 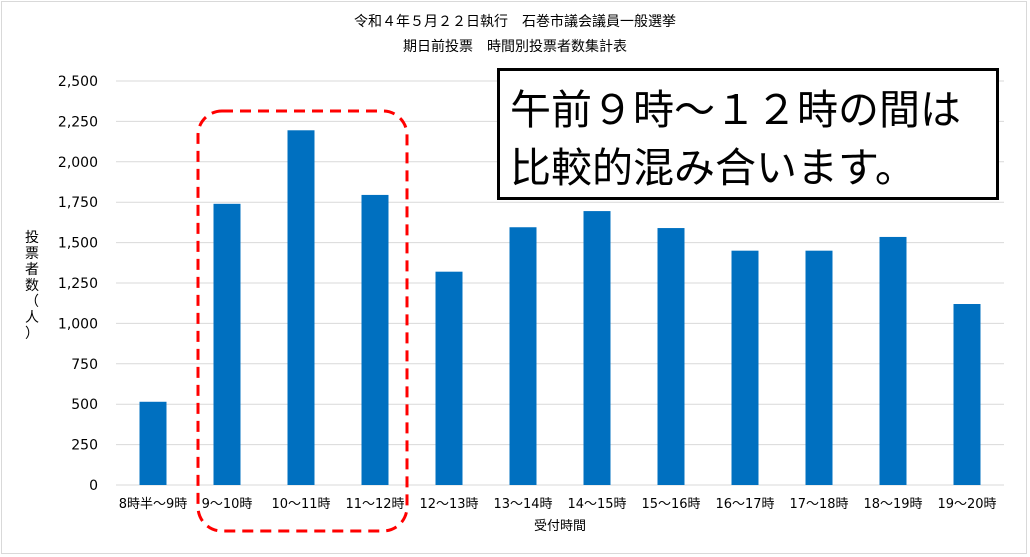 I want to click on annotation-line-1: 午前９時～１２時の間は, so click(x=735, y=110).